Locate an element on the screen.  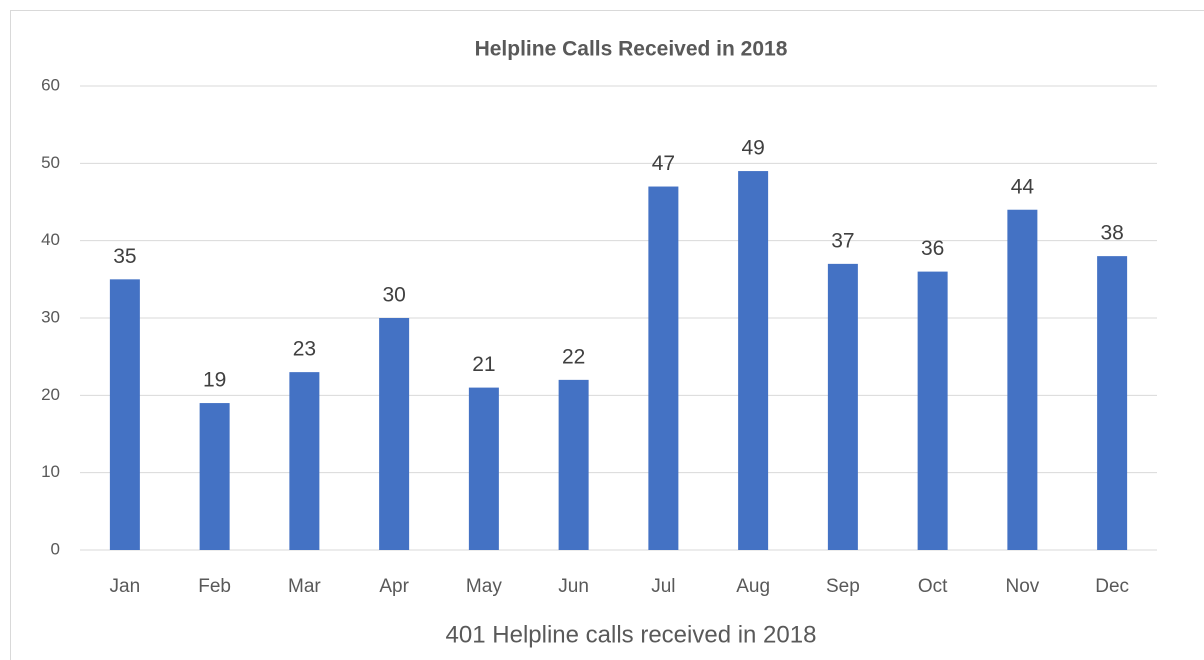
data-label: 36 is located at coordinates (932, 248).